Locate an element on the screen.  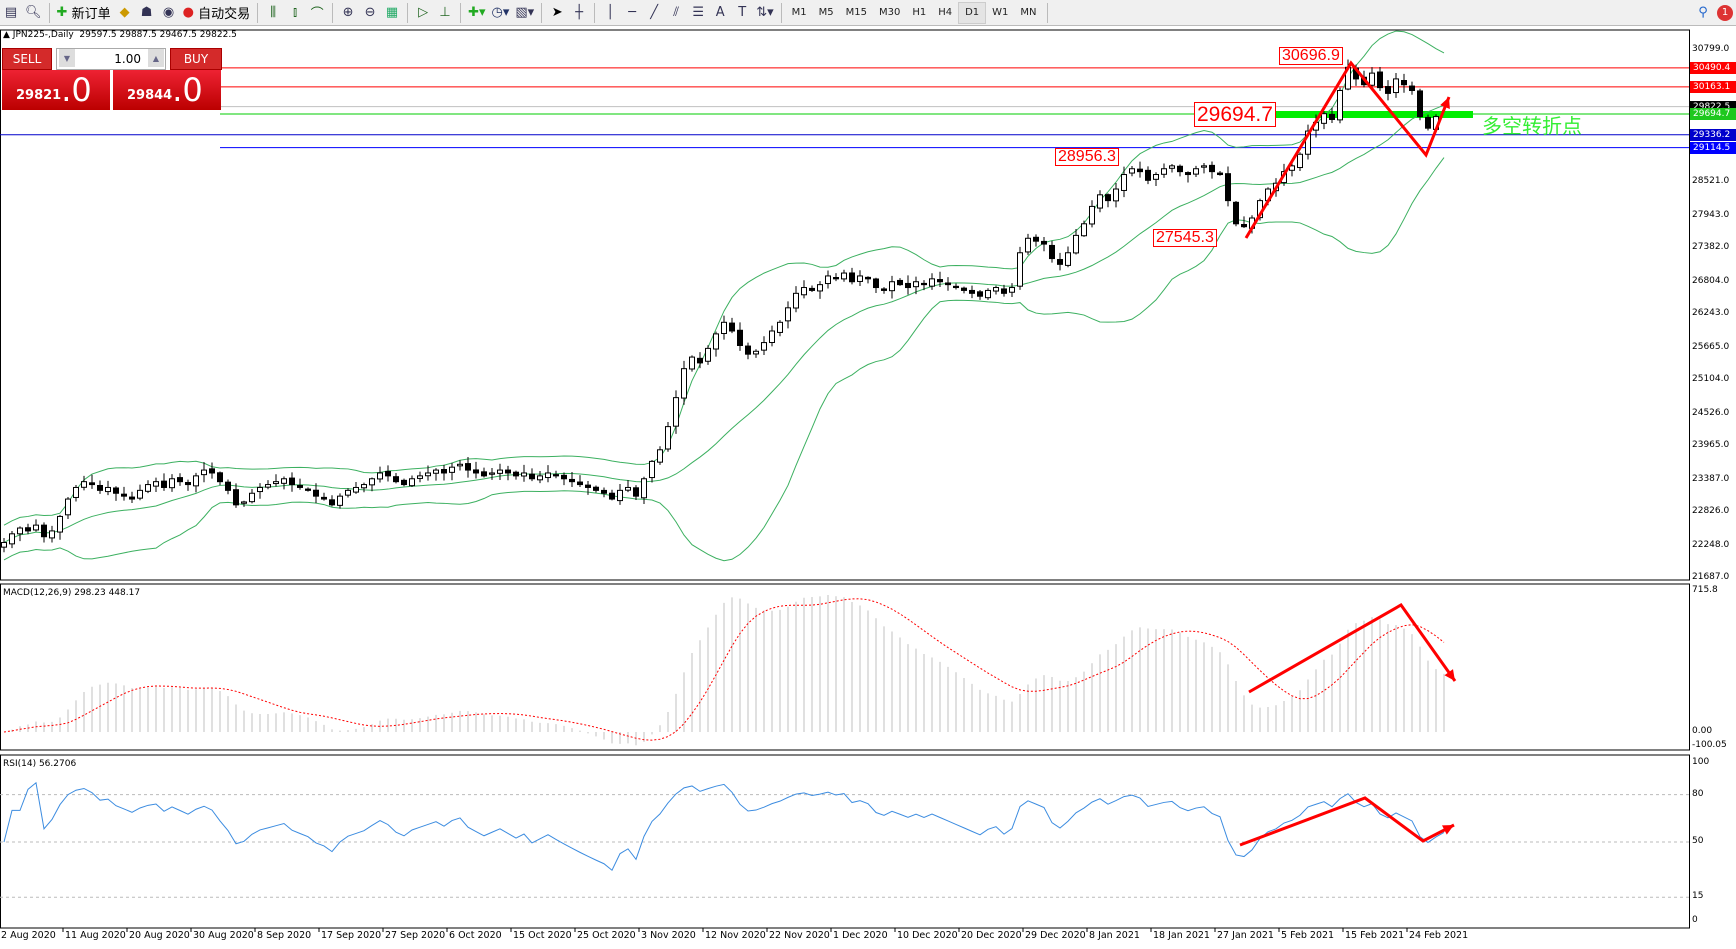
chart-shift-icon: ⊥ is located at coordinates (445, 12).